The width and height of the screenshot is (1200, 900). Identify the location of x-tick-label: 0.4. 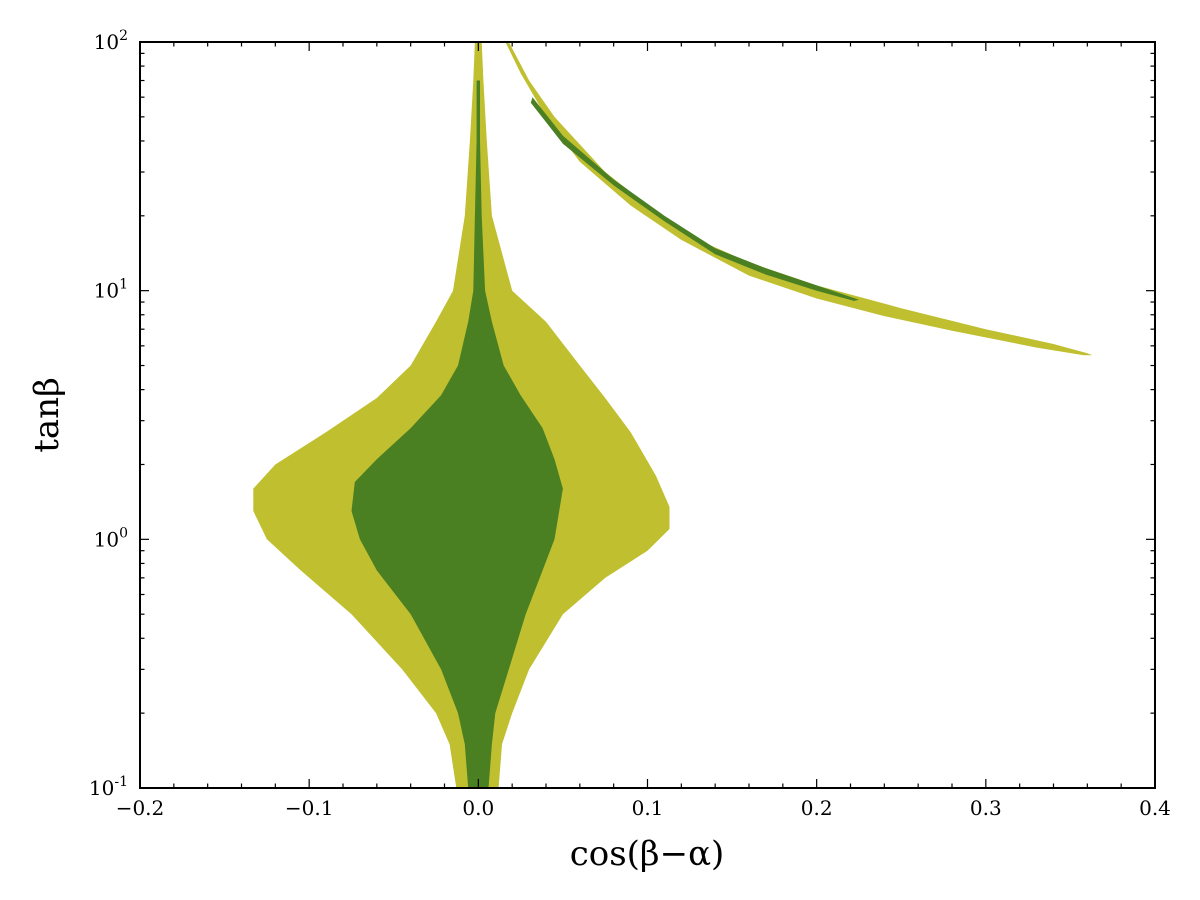
(1155, 808).